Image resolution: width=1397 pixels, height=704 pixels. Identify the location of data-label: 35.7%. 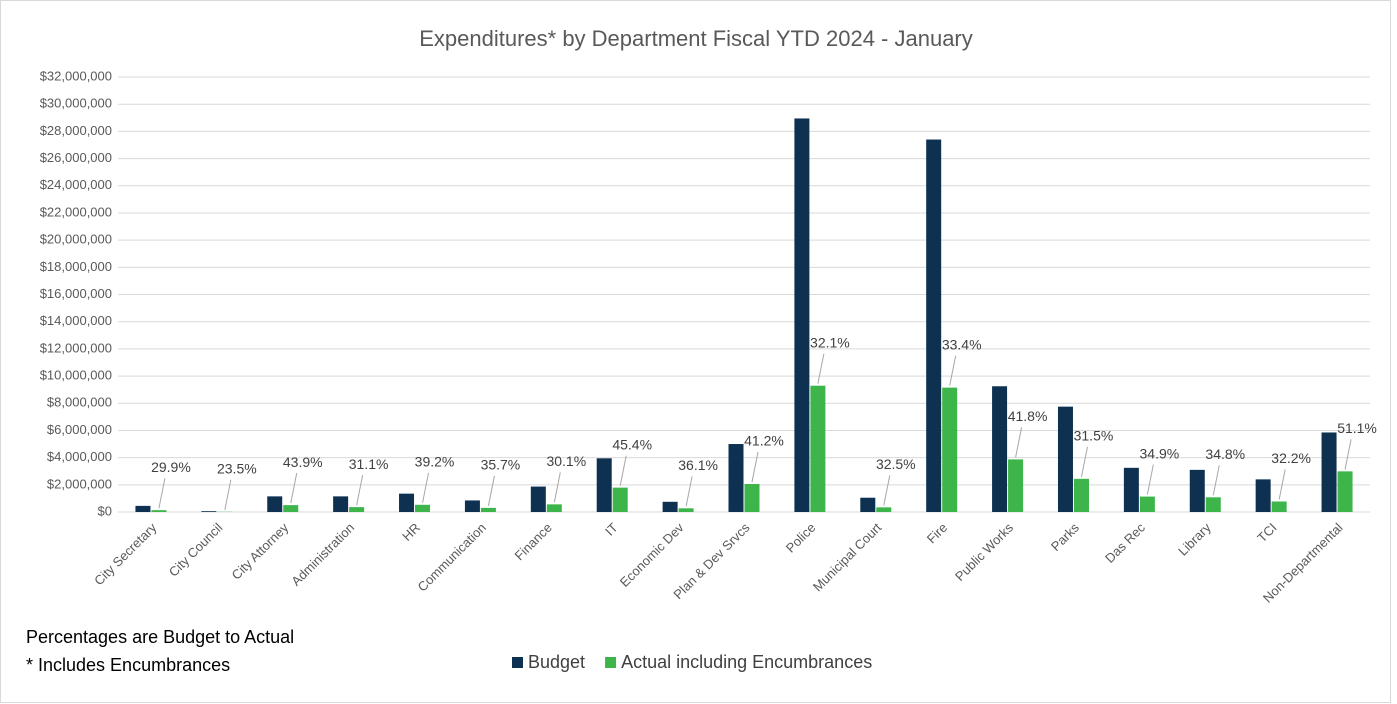
(501, 465).